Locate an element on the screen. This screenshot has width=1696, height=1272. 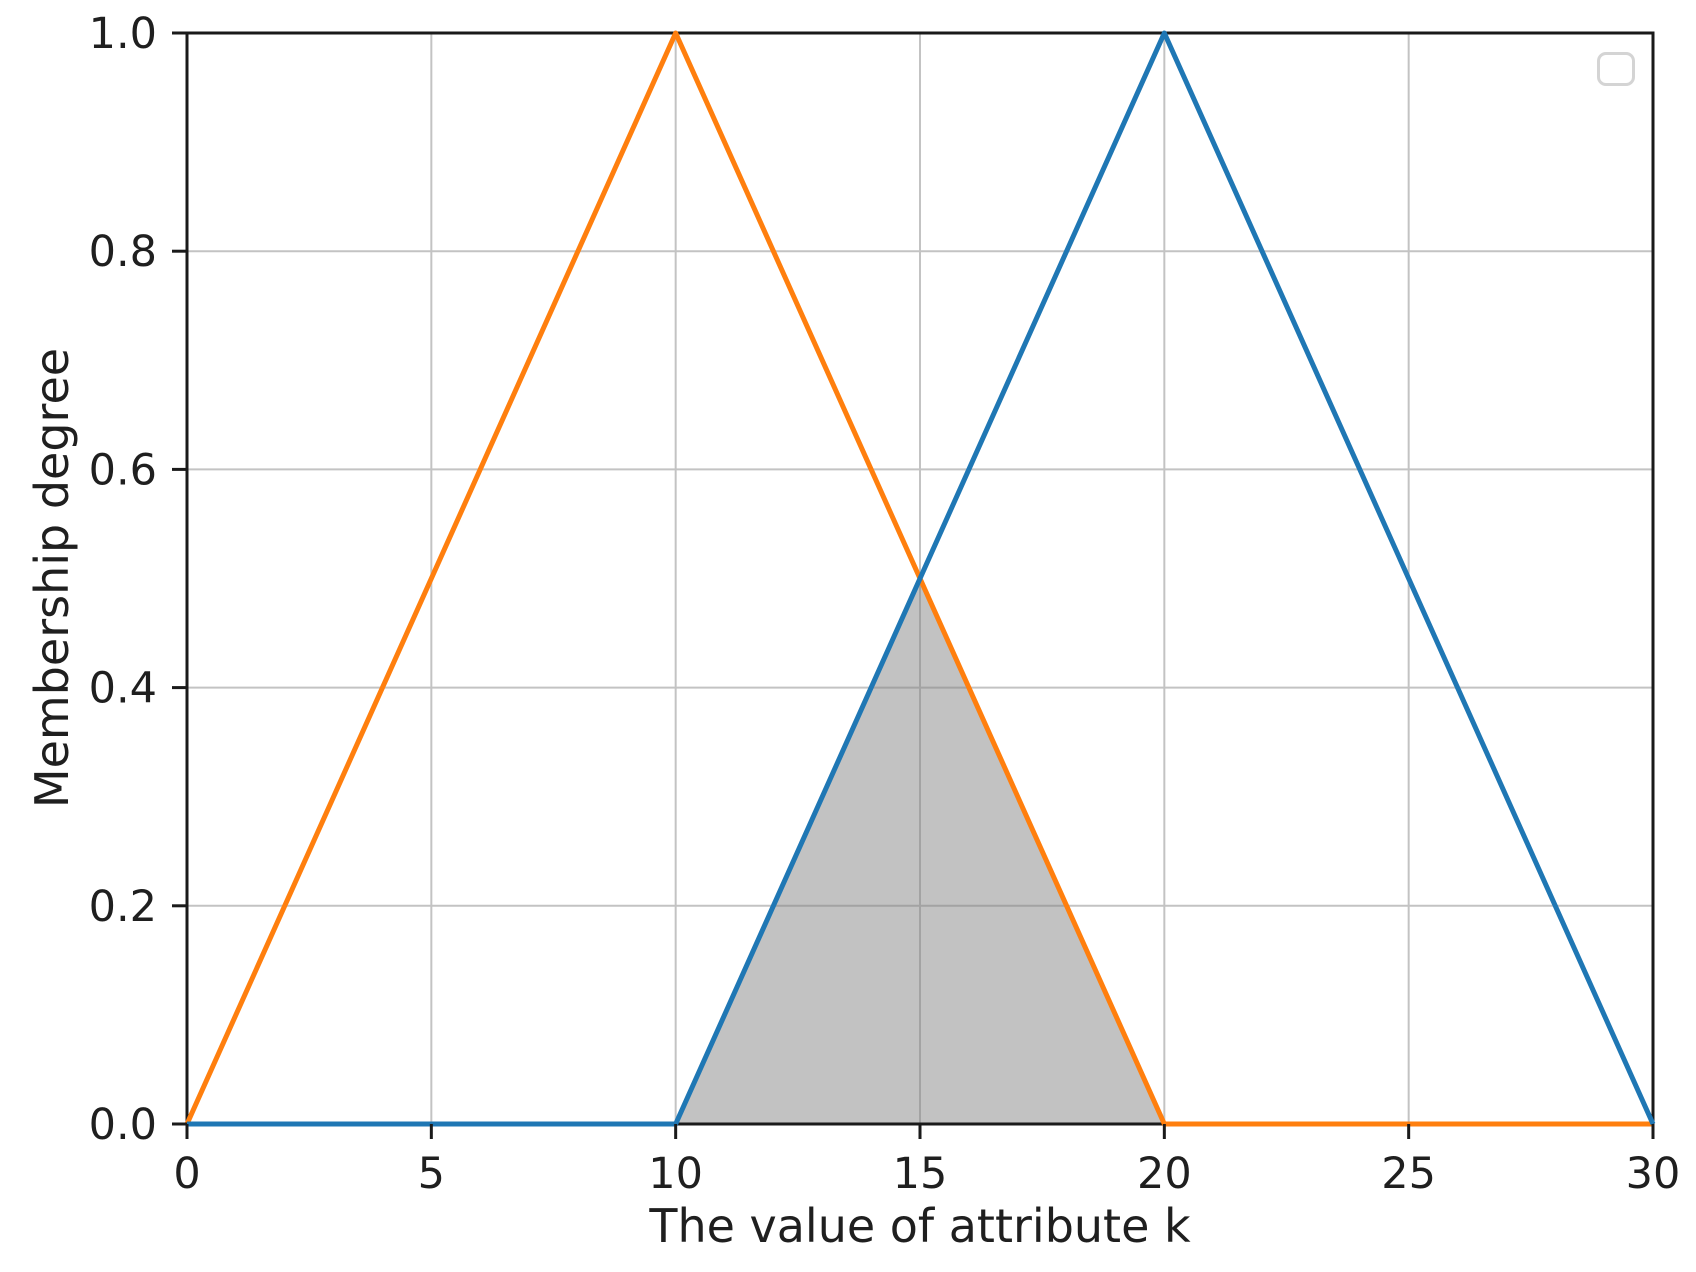
y-axis-label: Membership degree is located at coordinates (52, 578).